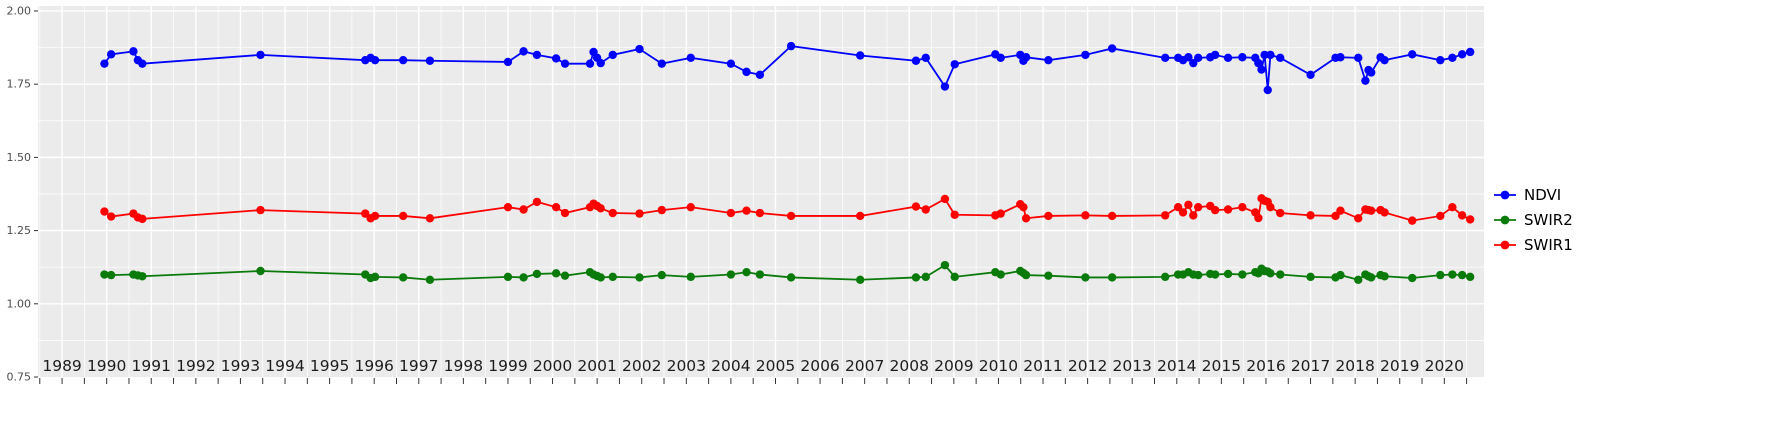  What do you see at coordinates (329, 366) in the screenshot?
I see `x-tick-label: 1995` at bounding box center [329, 366].